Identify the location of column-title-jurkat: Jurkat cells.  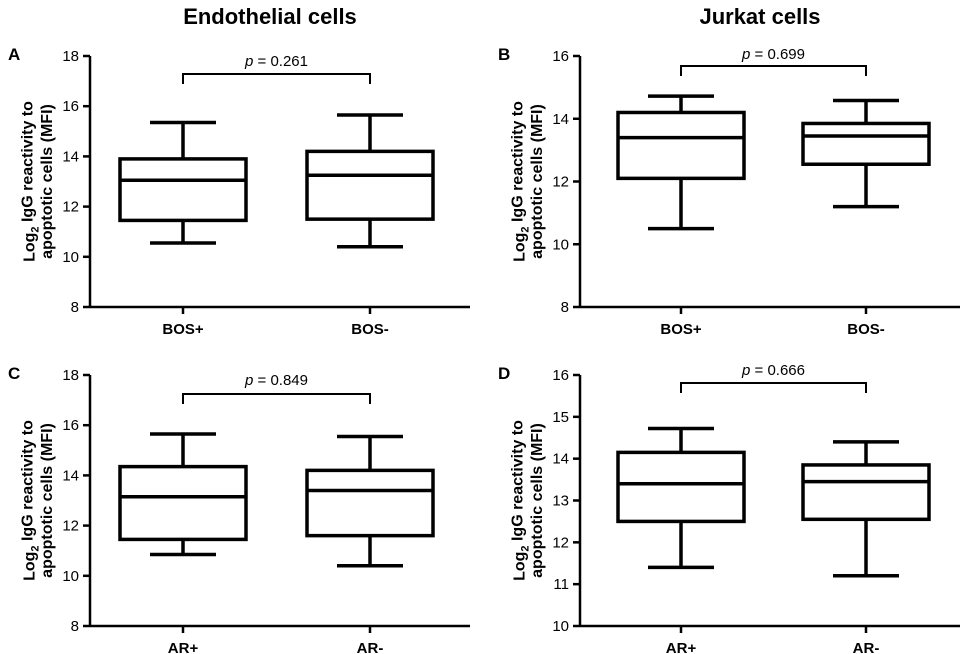
(760, 16).